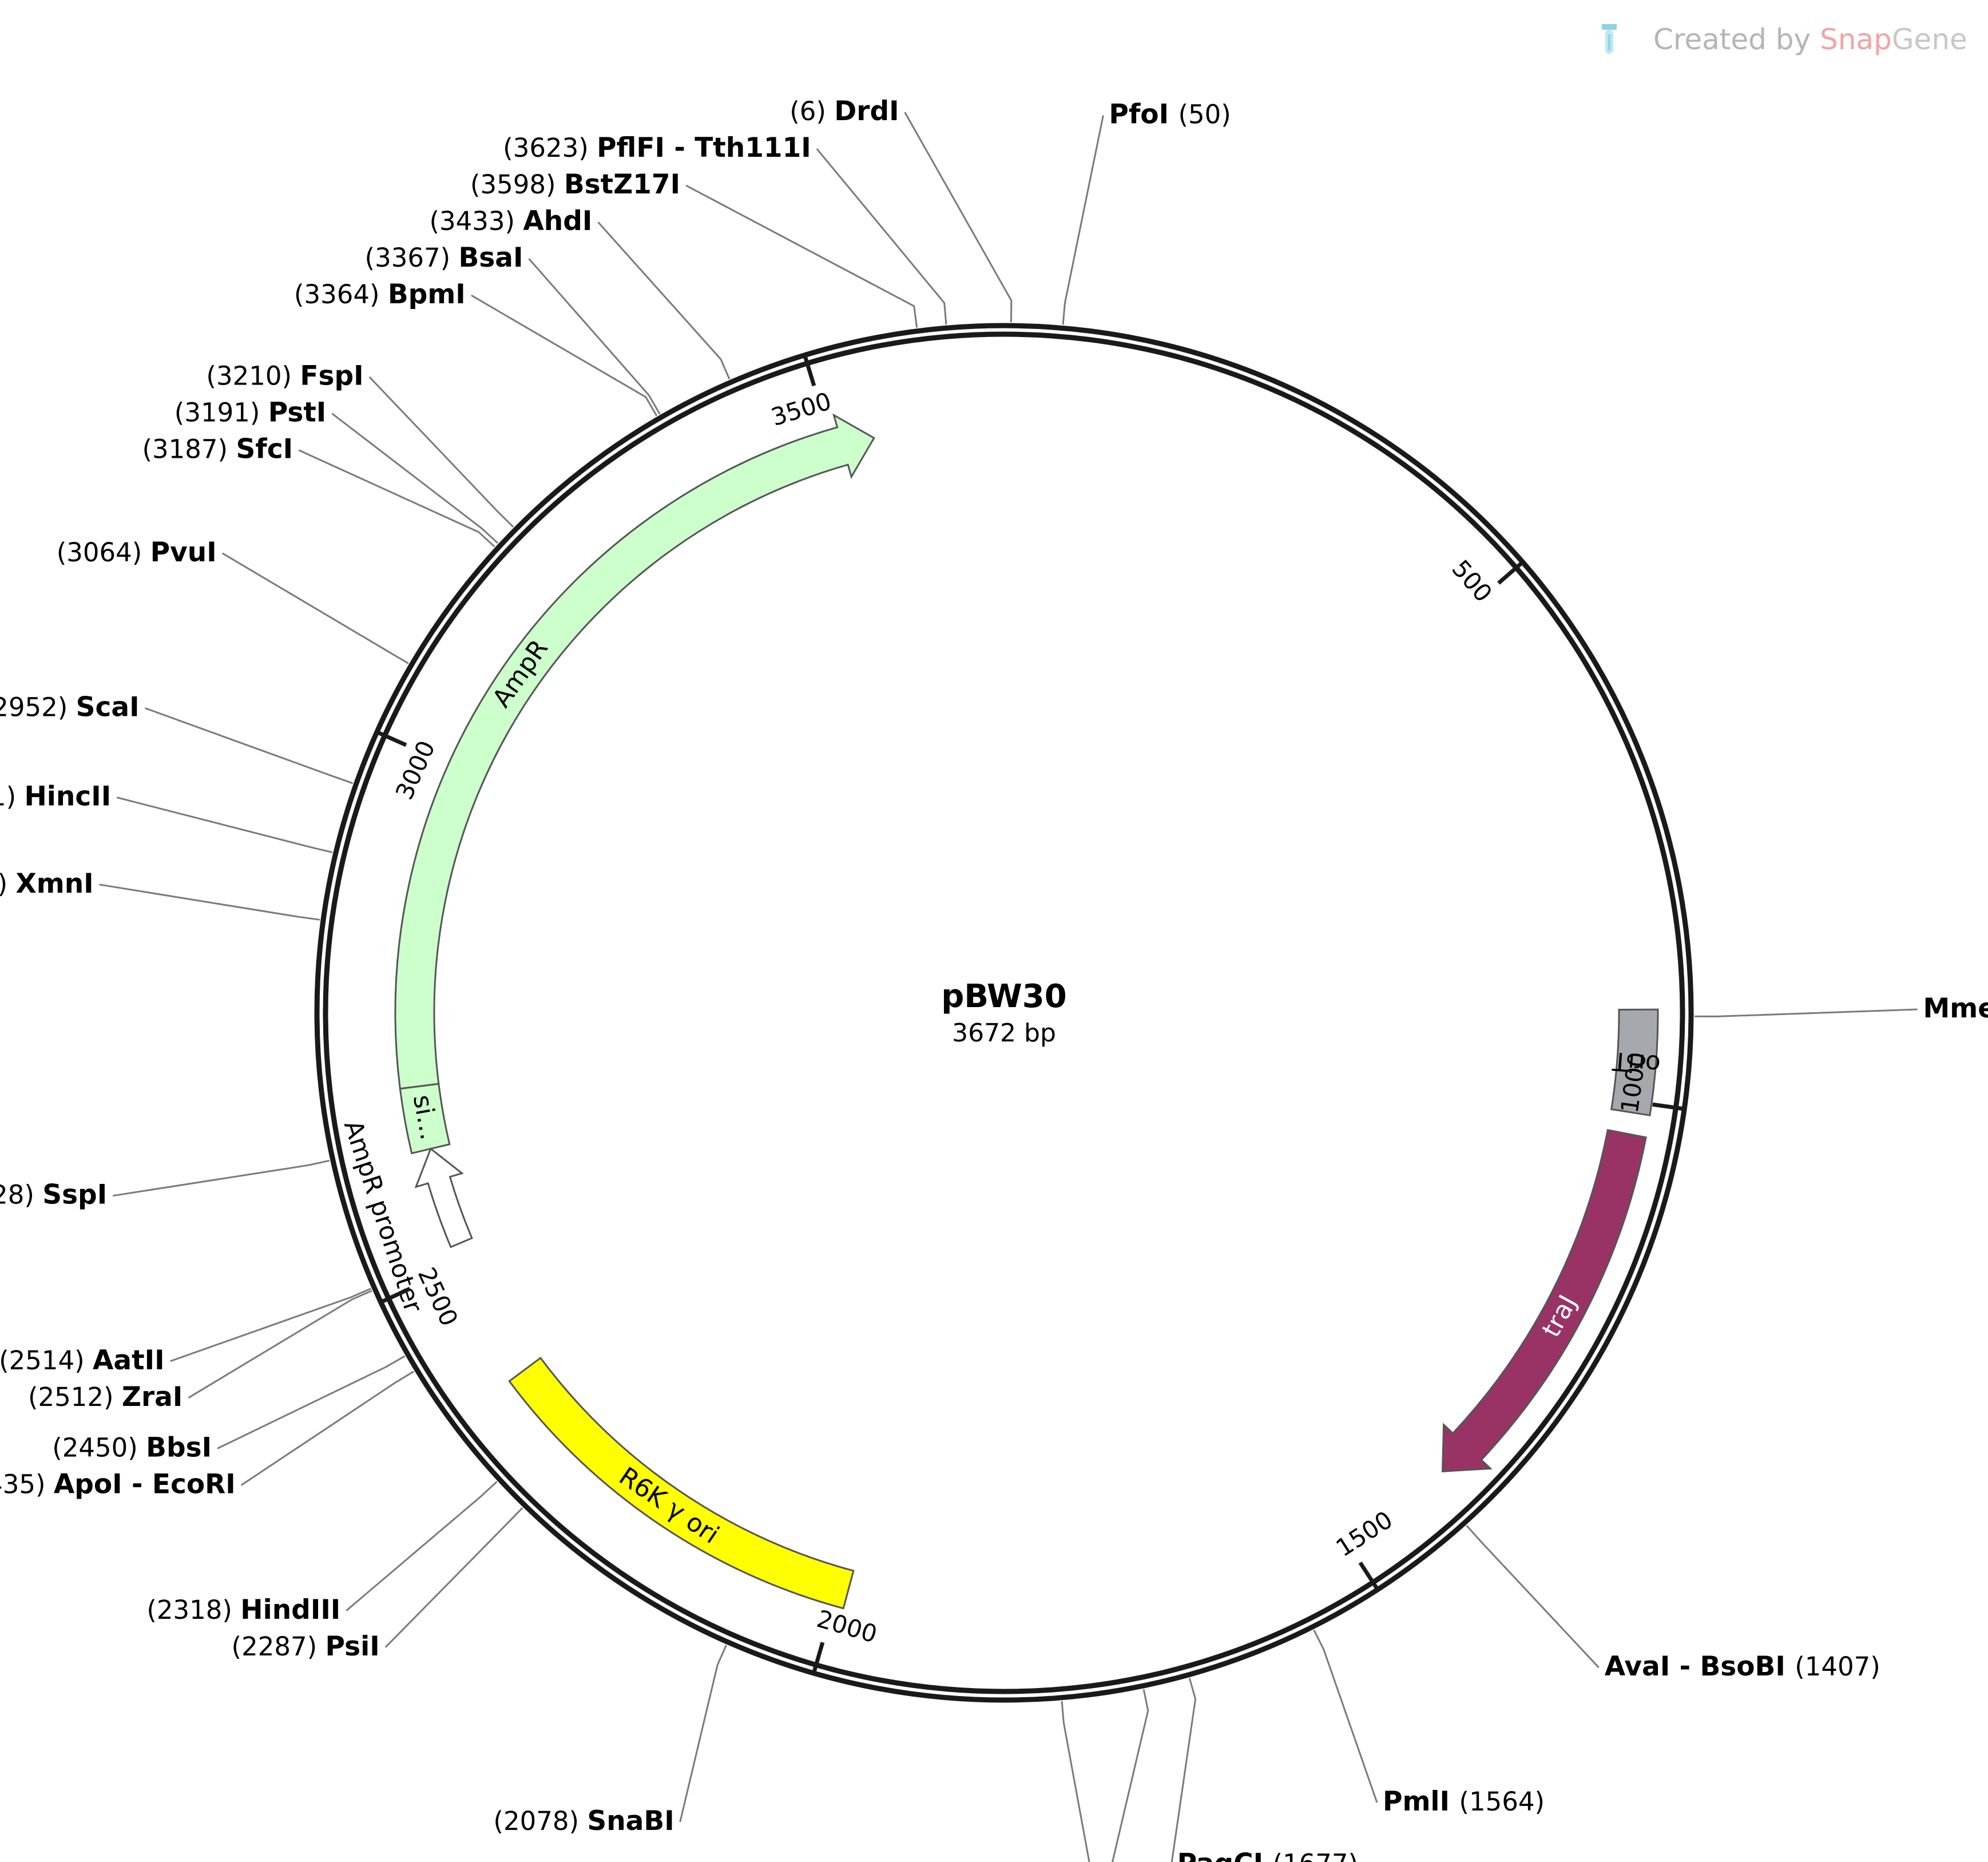  I want to click on brand-created-by: Created by, so click(1737, 39).